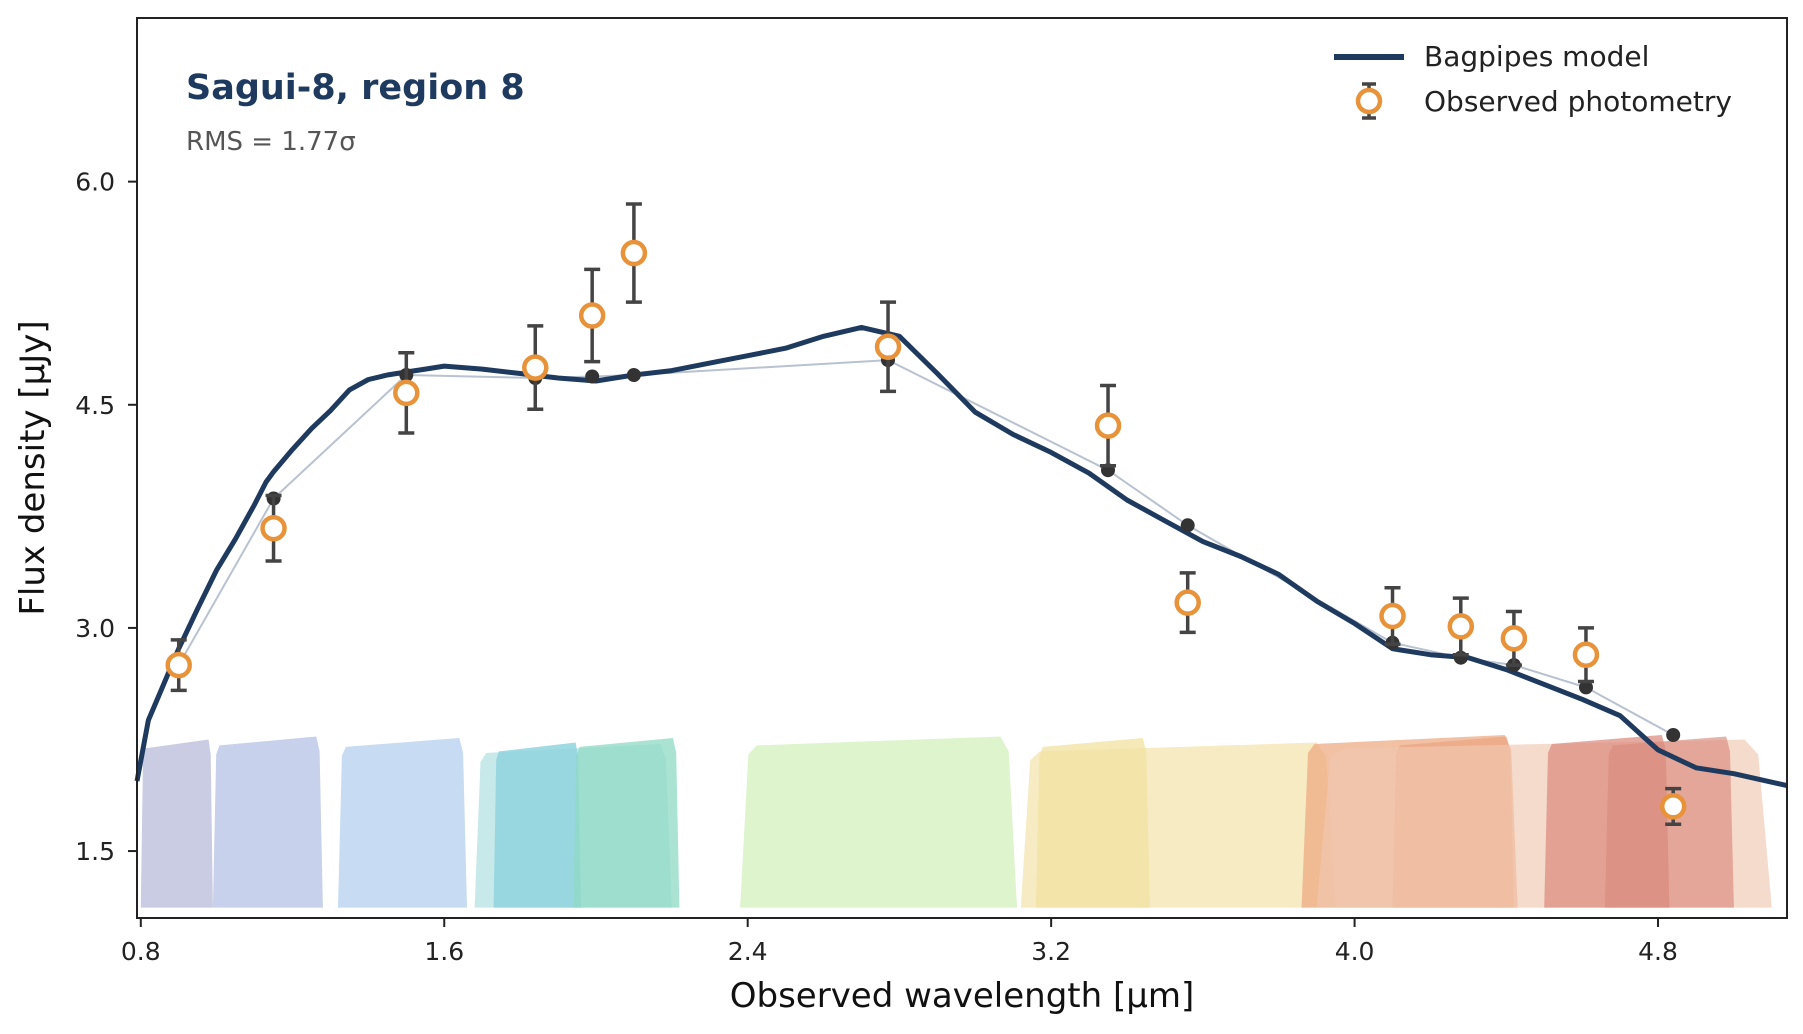  What do you see at coordinates (1051, 951) in the screenshot?
I see `x-tick-label: 3.2` at bounding box center [1051, 951].